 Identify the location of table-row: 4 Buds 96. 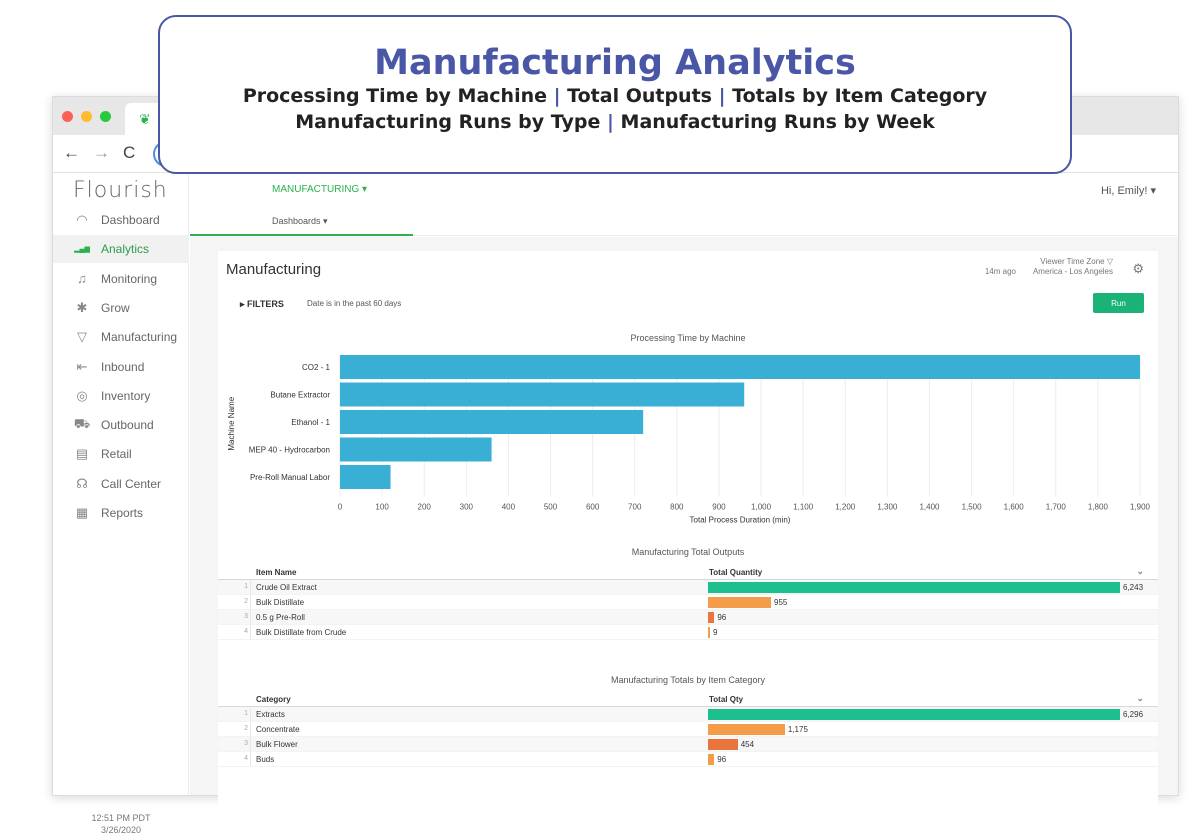
(688, 759).